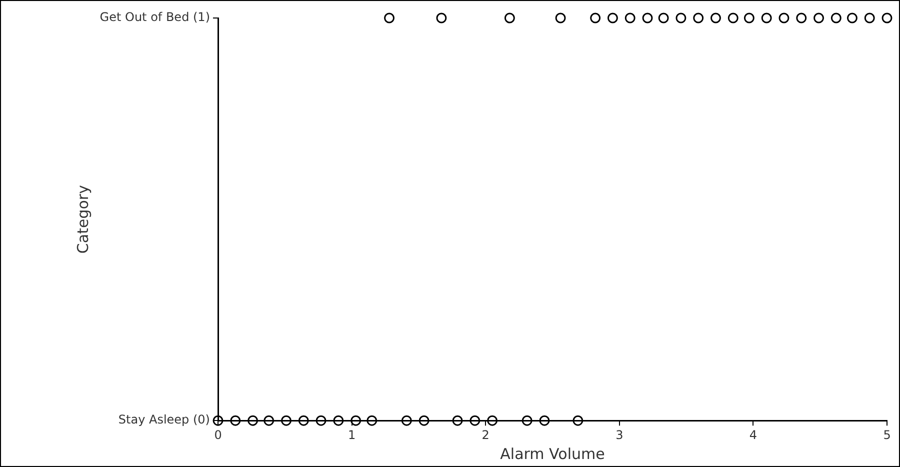 This screenshot has height=467, width=900. What do you see at coordinates (155, 17) in the screenshot?
I see `y-tick-label: Get Out of Bed (1)` at bounding box center [155, 17].